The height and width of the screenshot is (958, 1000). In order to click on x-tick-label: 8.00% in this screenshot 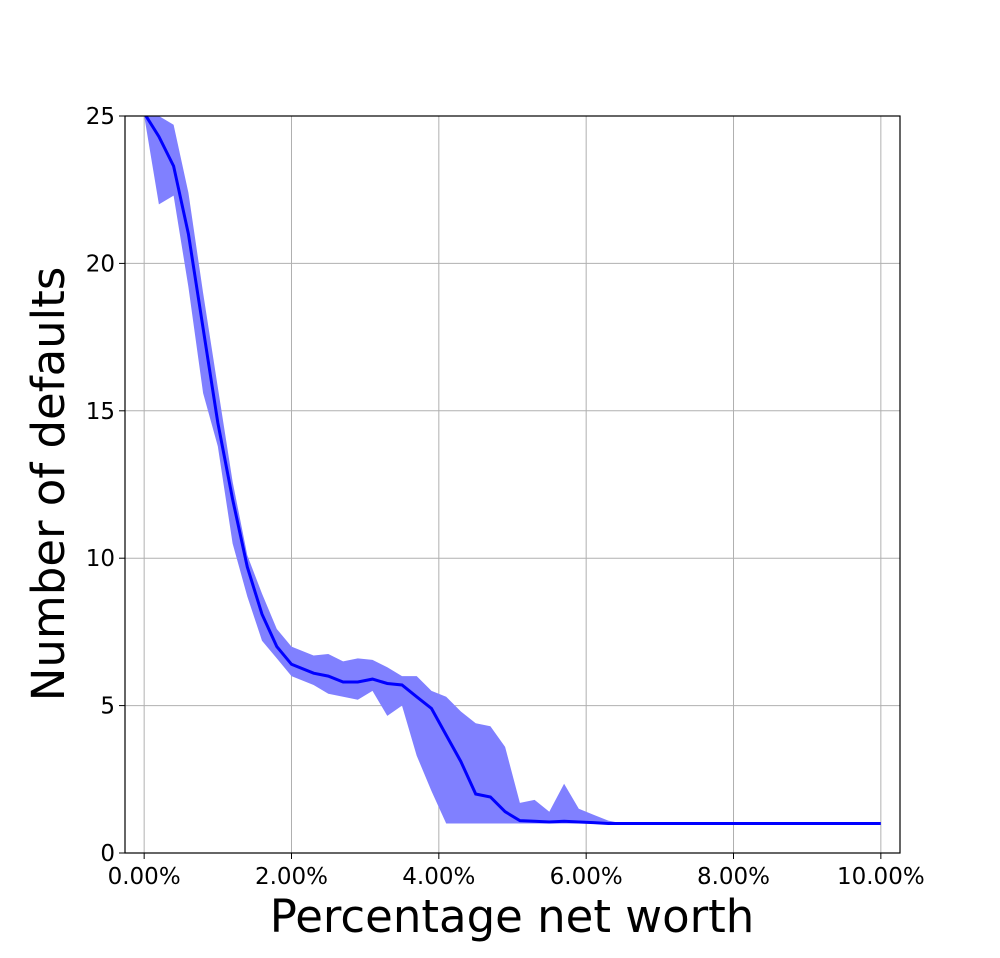, I will do `click(733, 877)`.